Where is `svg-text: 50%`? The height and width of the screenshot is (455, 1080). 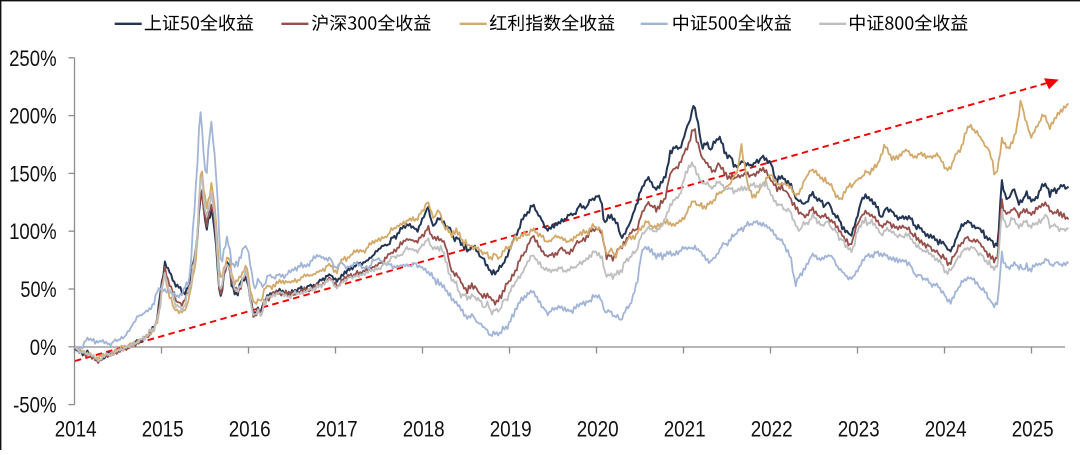 svg-text: 50% is located at coordinates (38, 289).